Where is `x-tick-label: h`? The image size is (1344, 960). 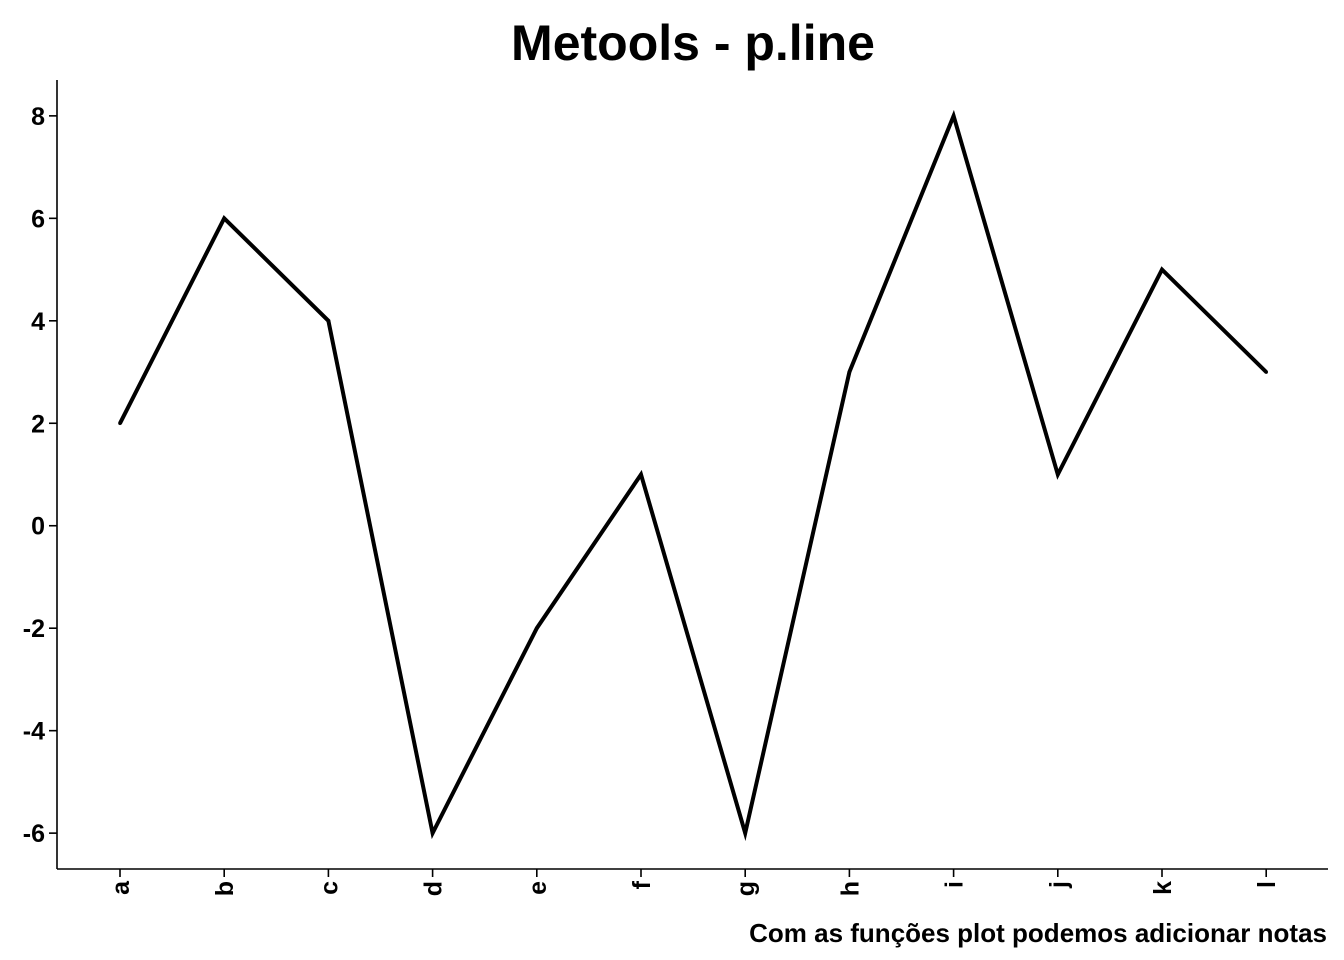
x-tick-label: h is located at coordinates (850, 888).